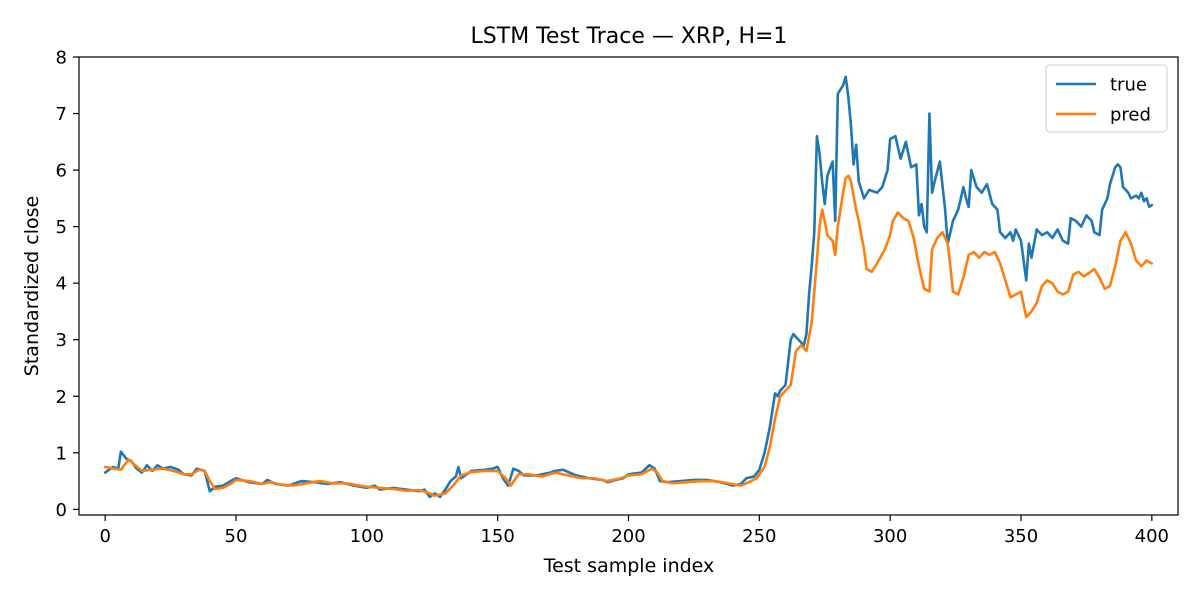  I want to click on x-tick-label: 100, so click(367, 536).